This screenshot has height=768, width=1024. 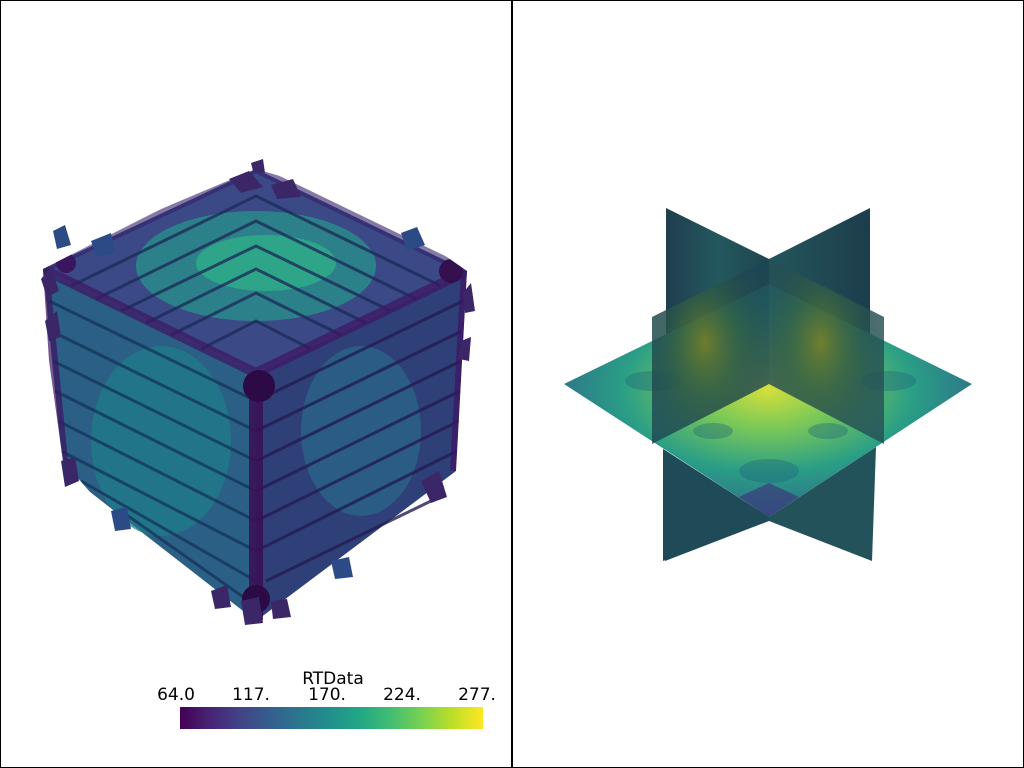 I want to click on scalar-bar-tick-label: 117., so click(x=251, y=695).